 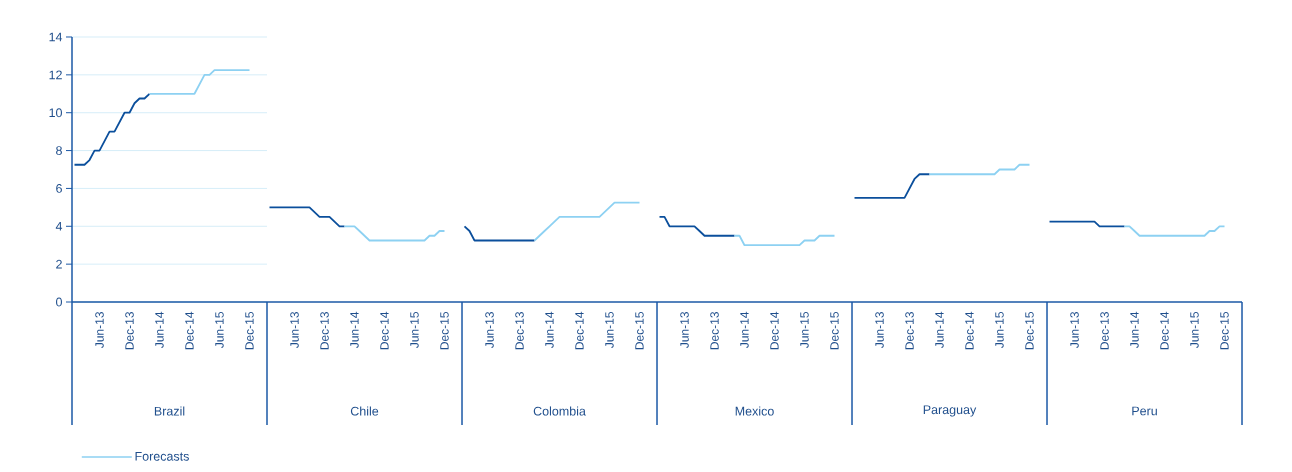 What do you see at coordinates (59, 226) in the screenshot?
I see `y-tick-label: 4` at bounding box center [59, 226].